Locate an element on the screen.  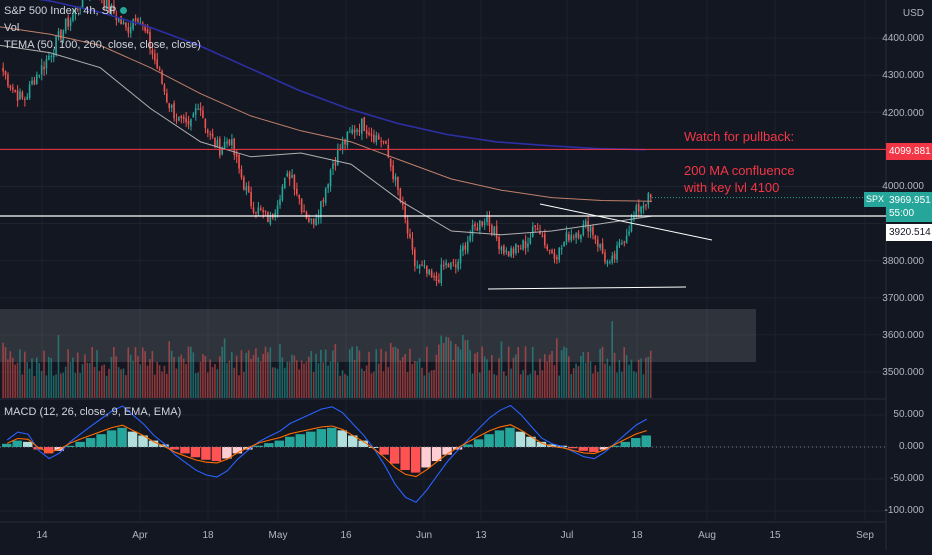
macd-legend: MACD (12, 26, close, 9, EMA, EMA) is located at coordinates (93, 412).